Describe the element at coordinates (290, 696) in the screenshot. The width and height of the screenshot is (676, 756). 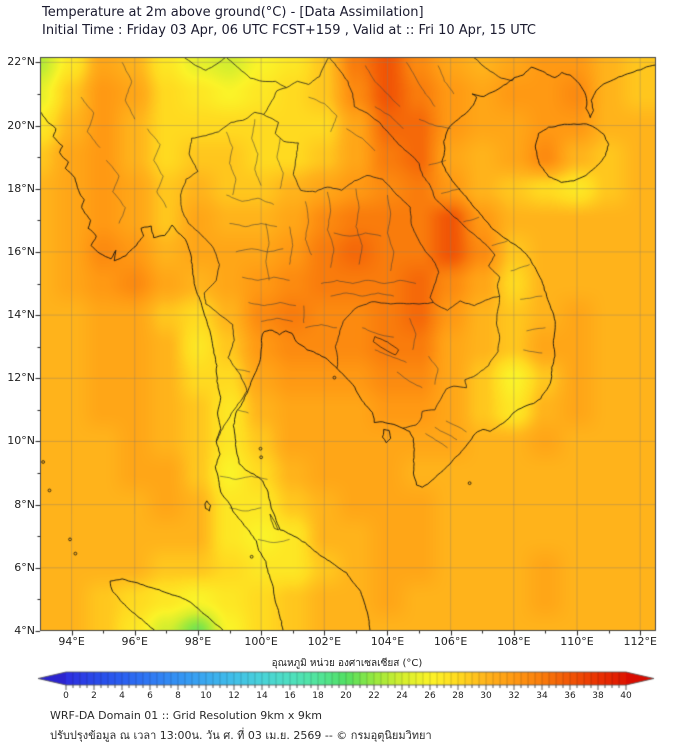
I see `colorbar-tick-label: 16` at that location.